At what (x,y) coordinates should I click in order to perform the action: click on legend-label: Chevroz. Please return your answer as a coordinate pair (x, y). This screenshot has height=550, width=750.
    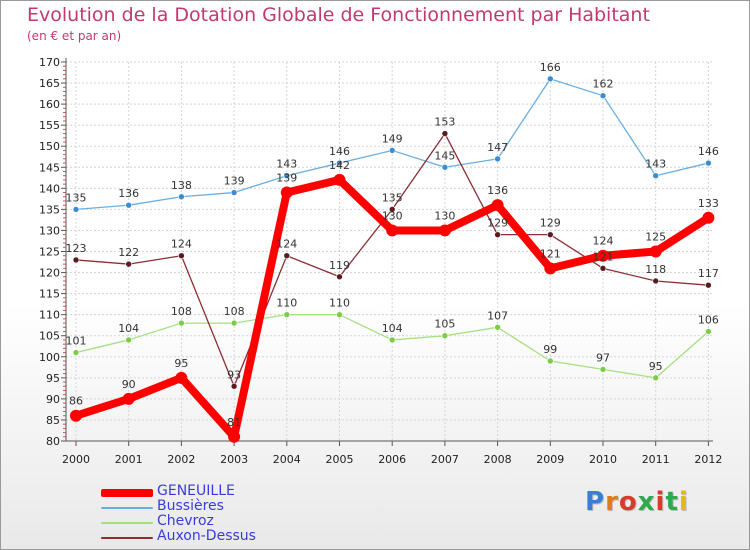
    Looking at the image, I should click on (185, 521).